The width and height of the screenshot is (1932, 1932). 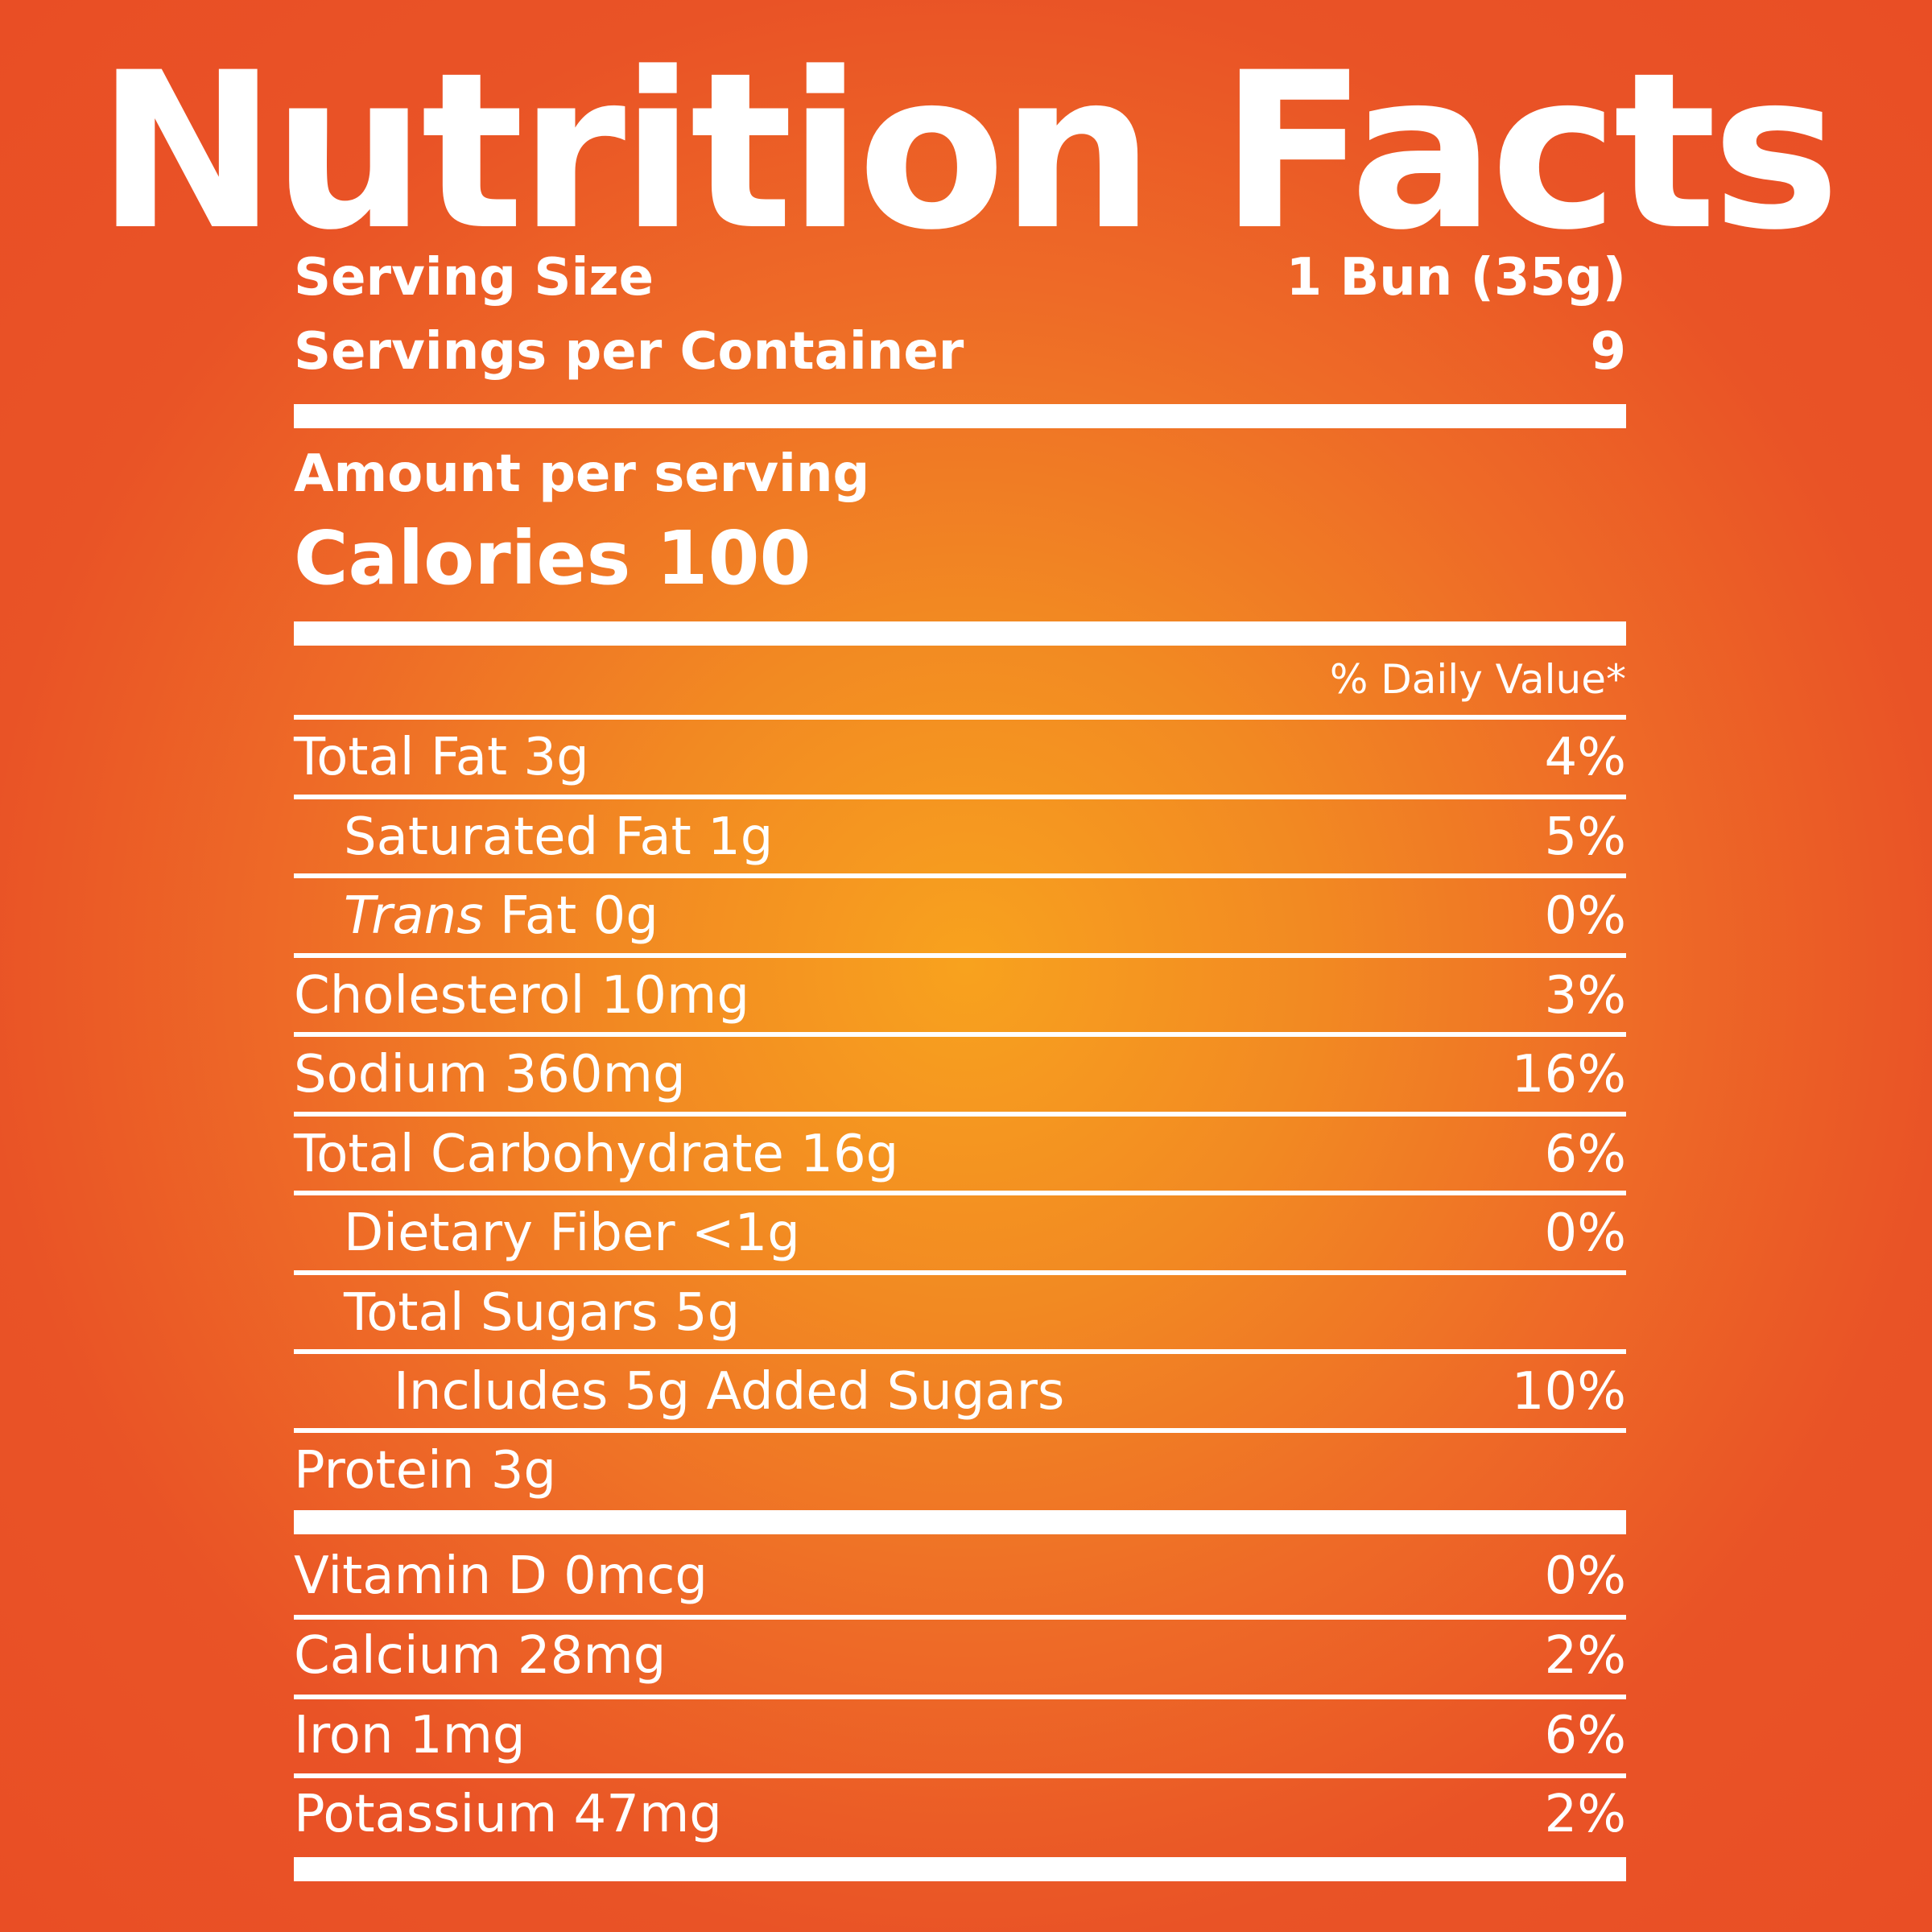 What do you see at coordinates (442, 757) in the screenshot?
I see `nutrient-label: Total Fat 3g` at bounding box center [442, 757].